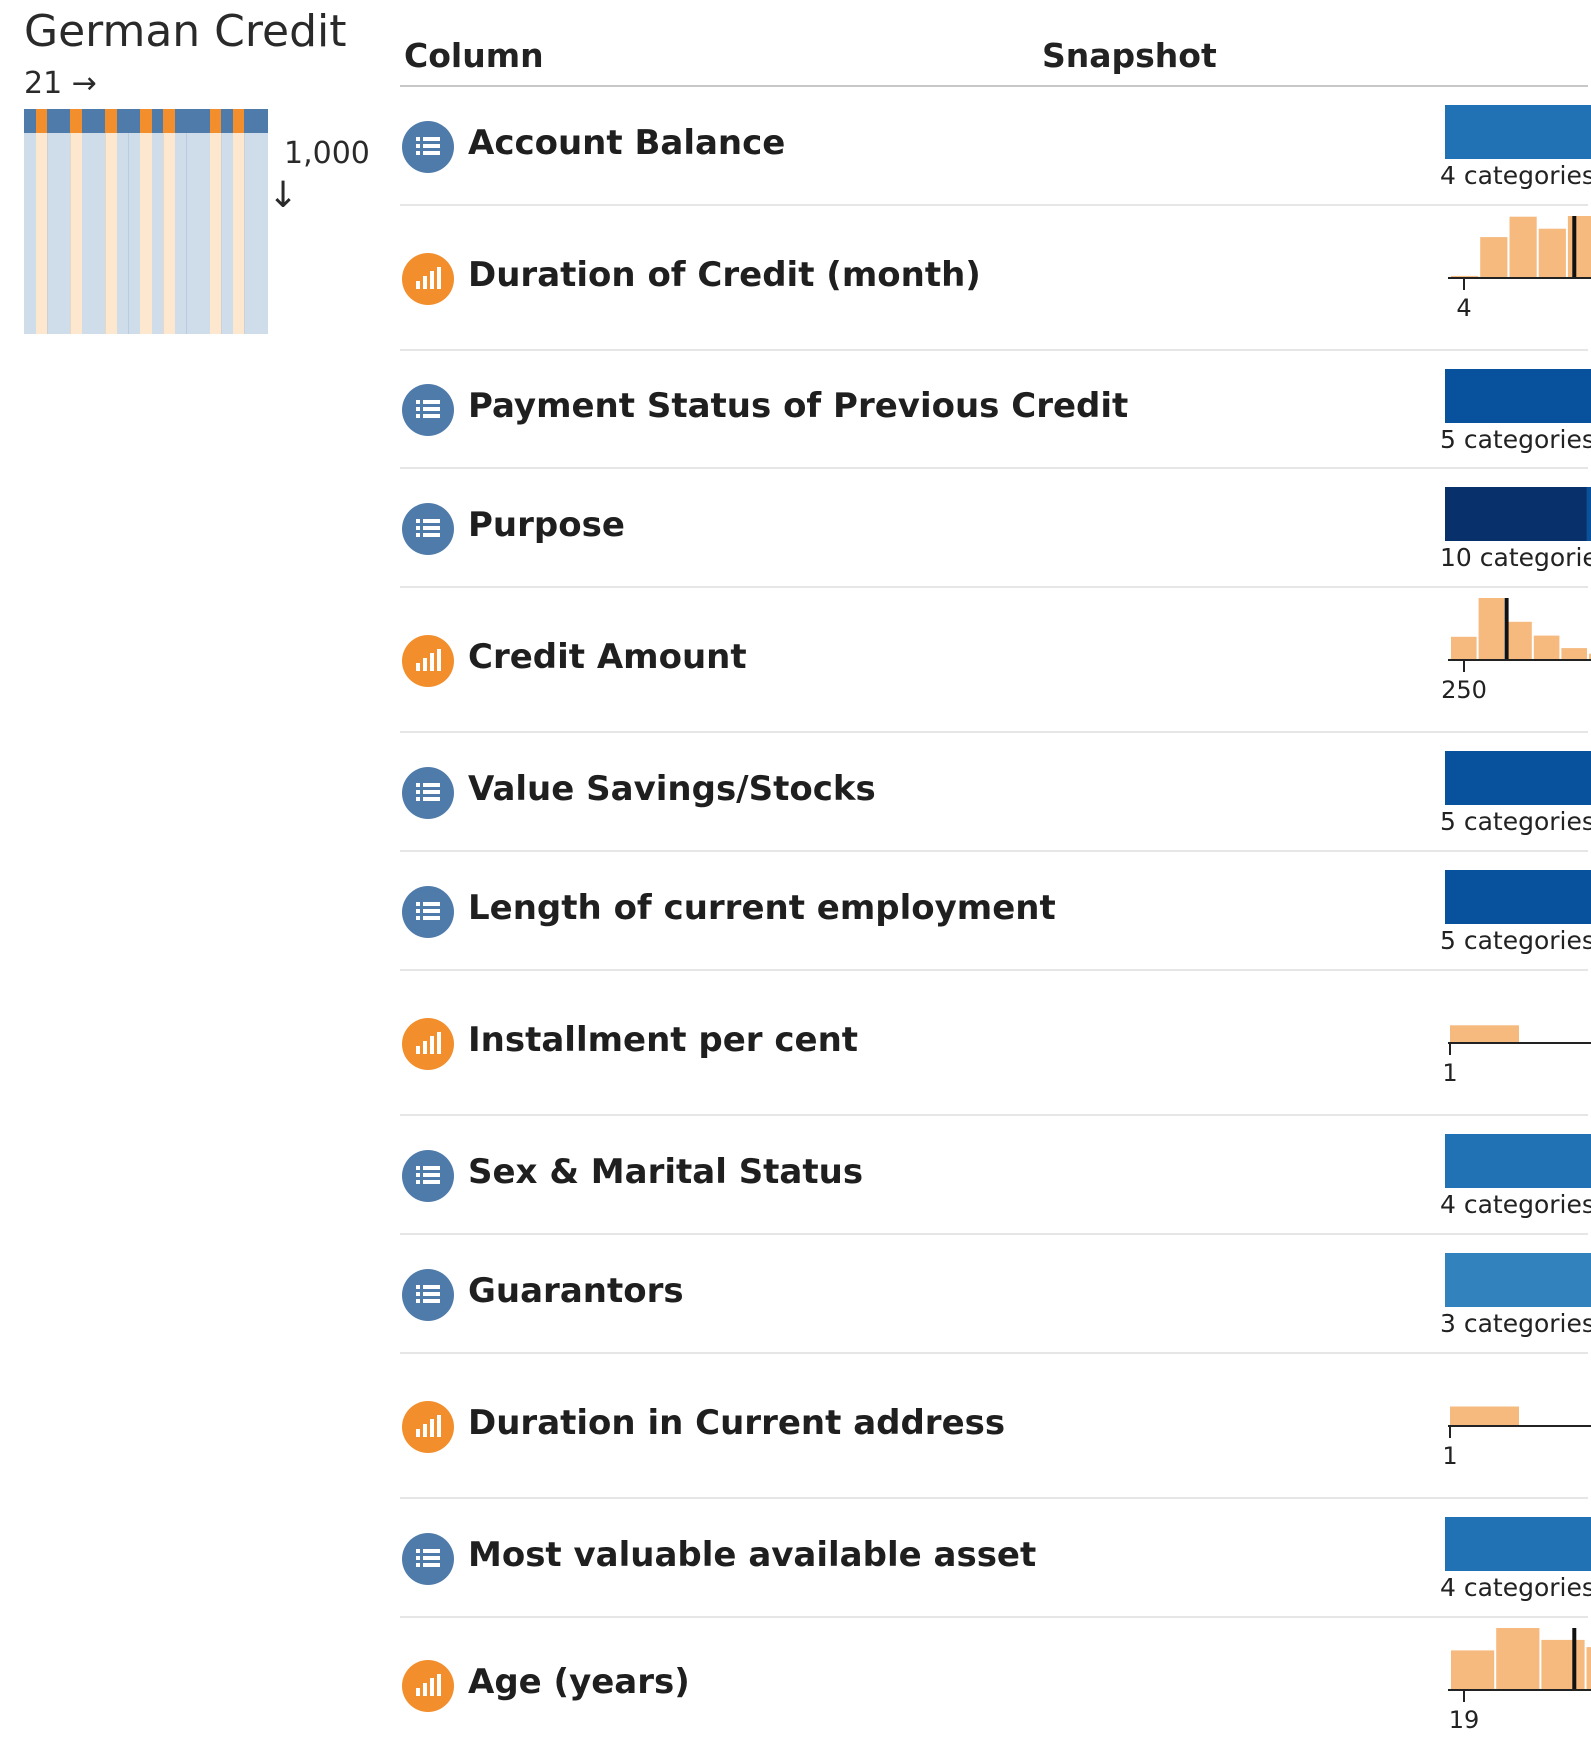  I want to click on histogram-snapshot: 1975, so click(1515, 1686).